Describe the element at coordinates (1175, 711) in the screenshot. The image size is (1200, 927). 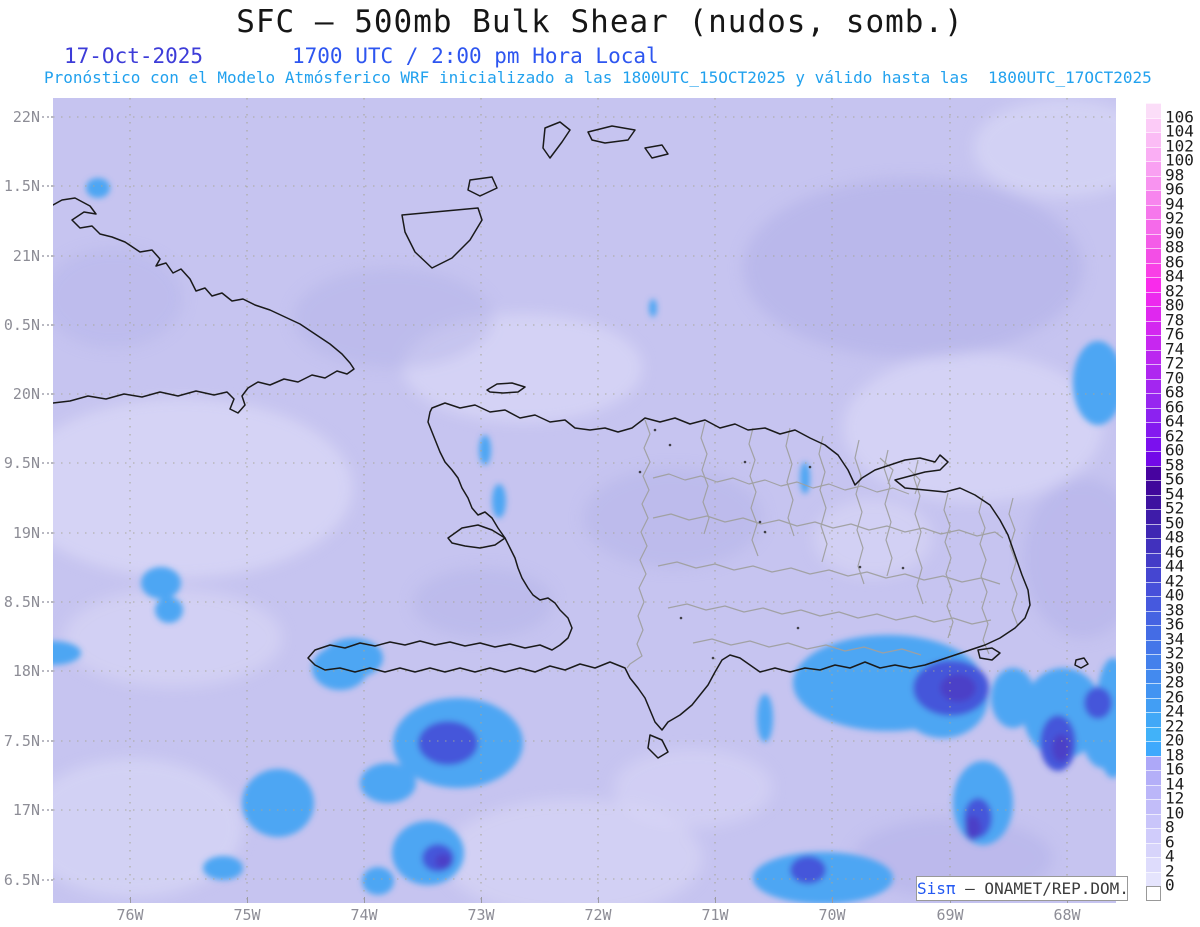
I see `colorbar-label: 24` at that location.